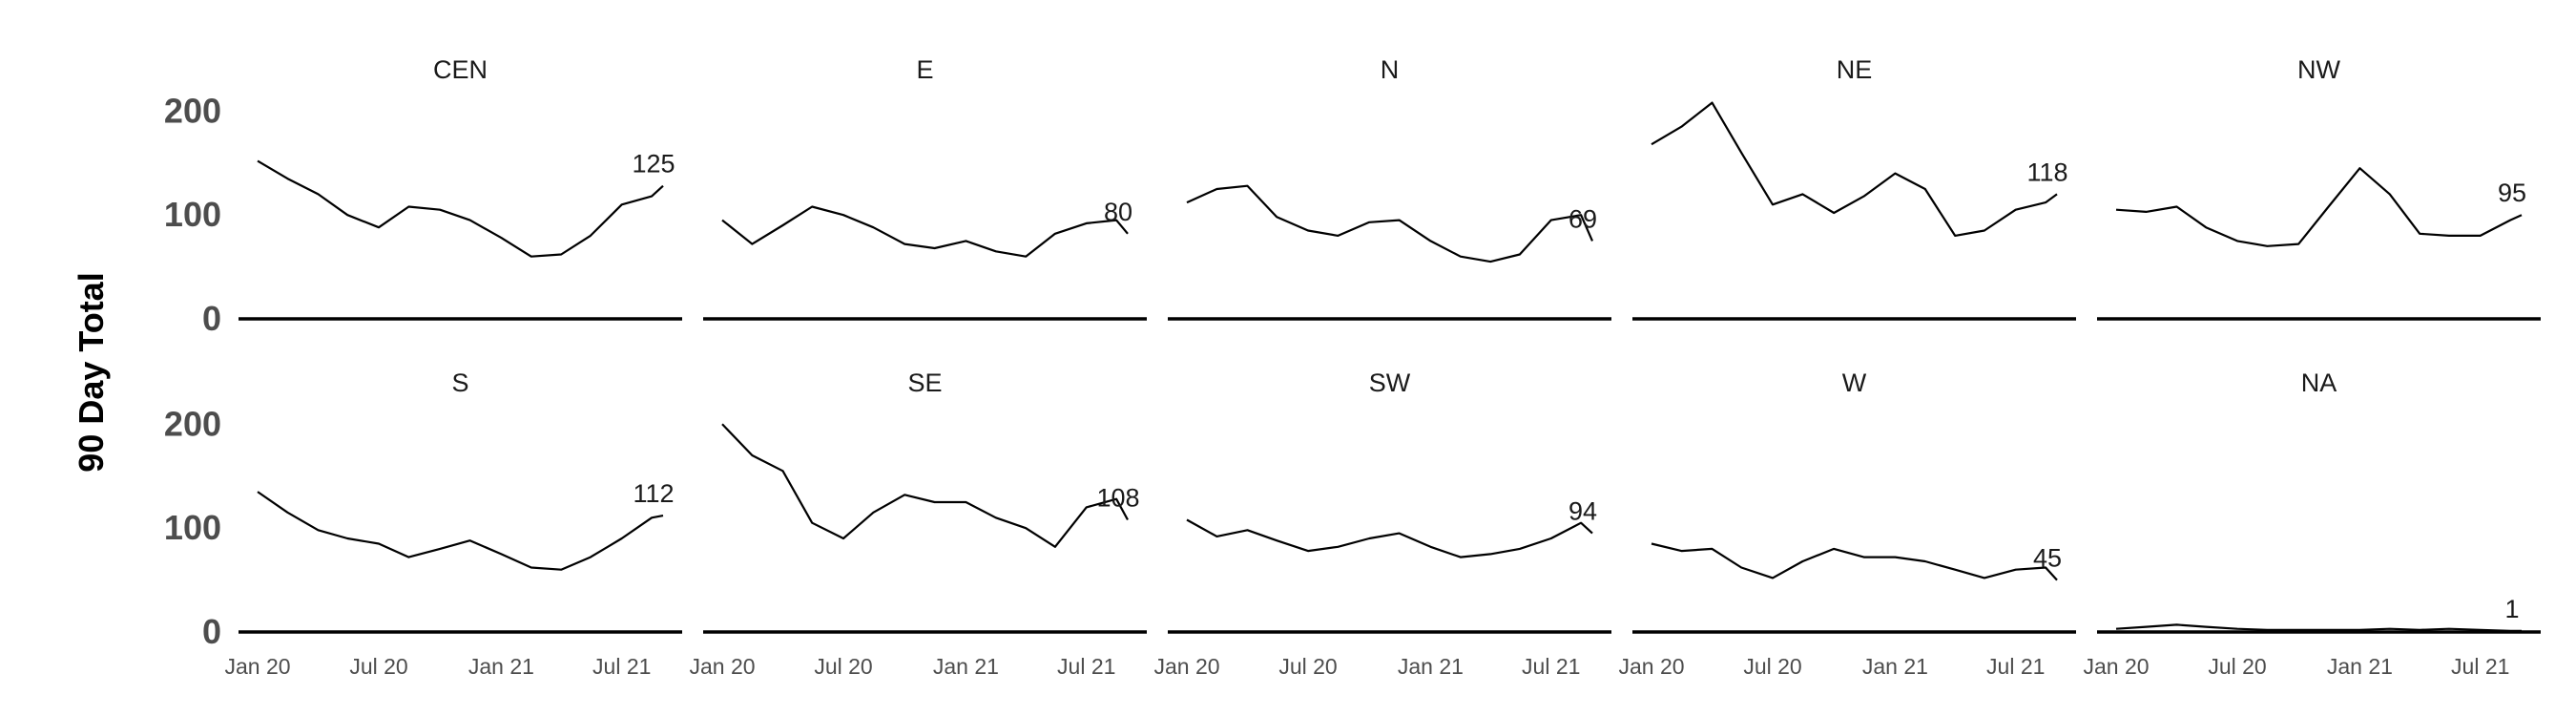 The width and height of the screenshot is (2576, 716). Describe the element at coordinates (1855, 69) in the screenshot. I see `facet-title: NE` at that location.